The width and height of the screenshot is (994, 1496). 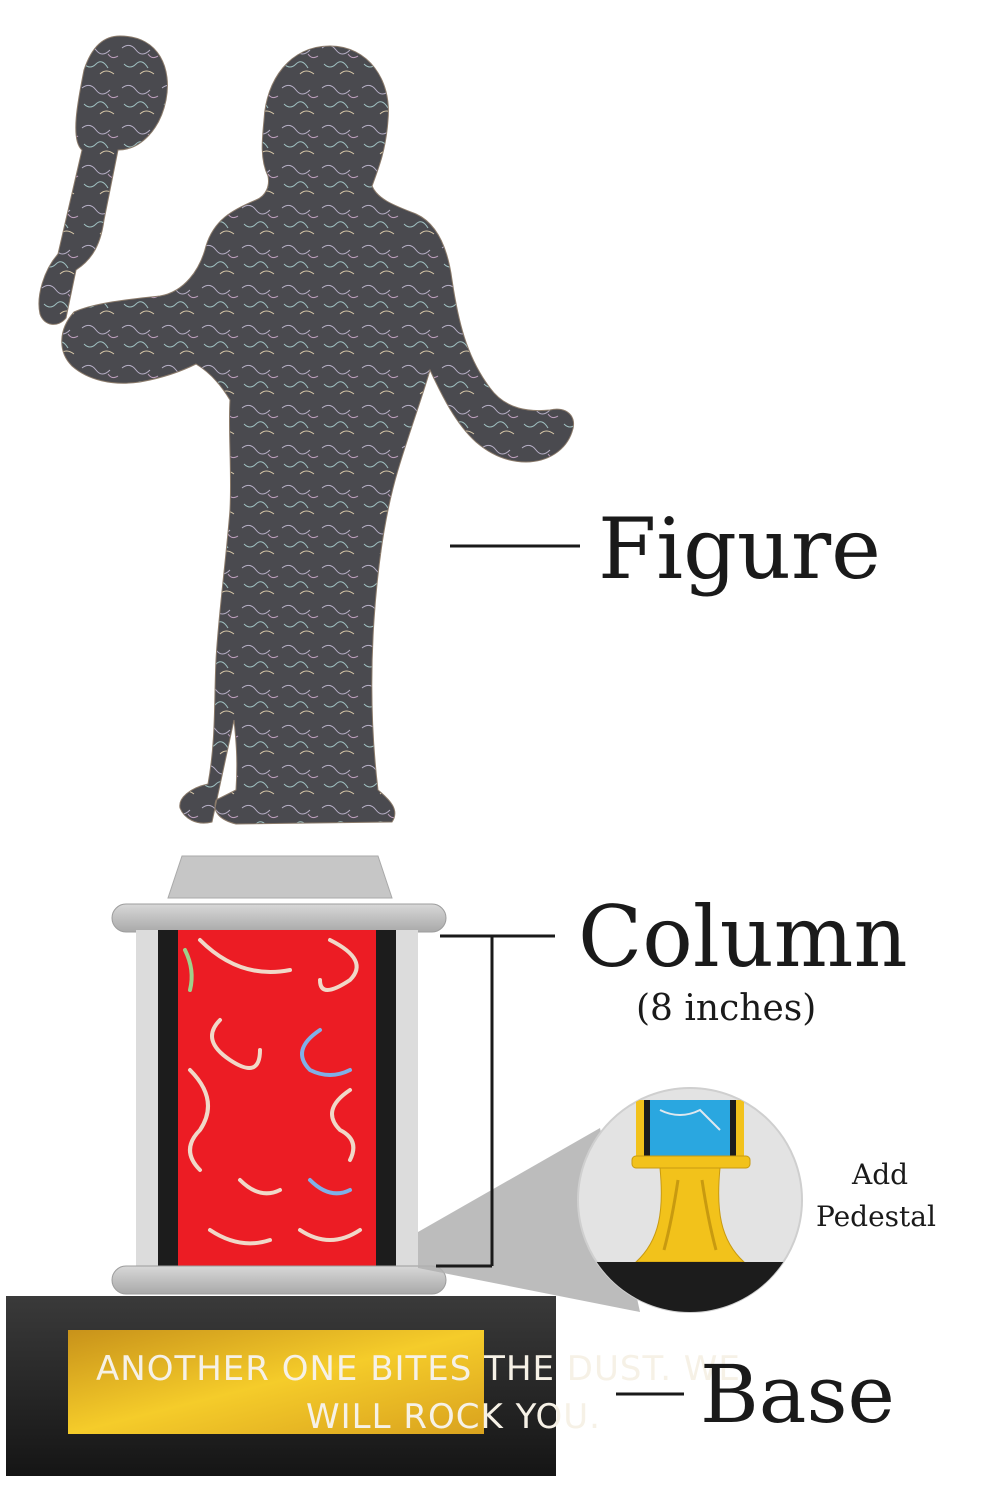 I want to click on column-label: Column, so click(x=743, y=937).